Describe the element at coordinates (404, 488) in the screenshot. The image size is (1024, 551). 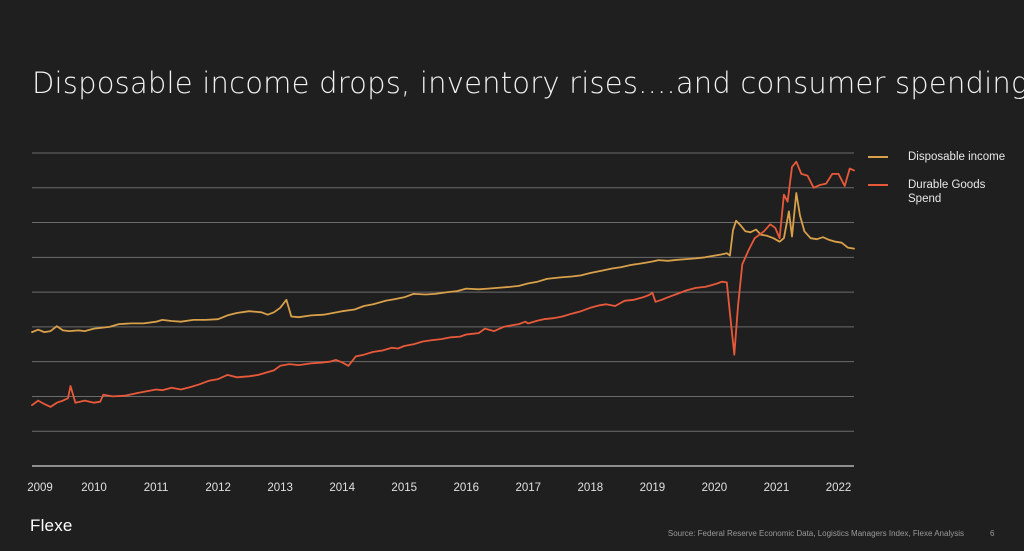
I see `x-tick-label-2015: 2015` at that location.